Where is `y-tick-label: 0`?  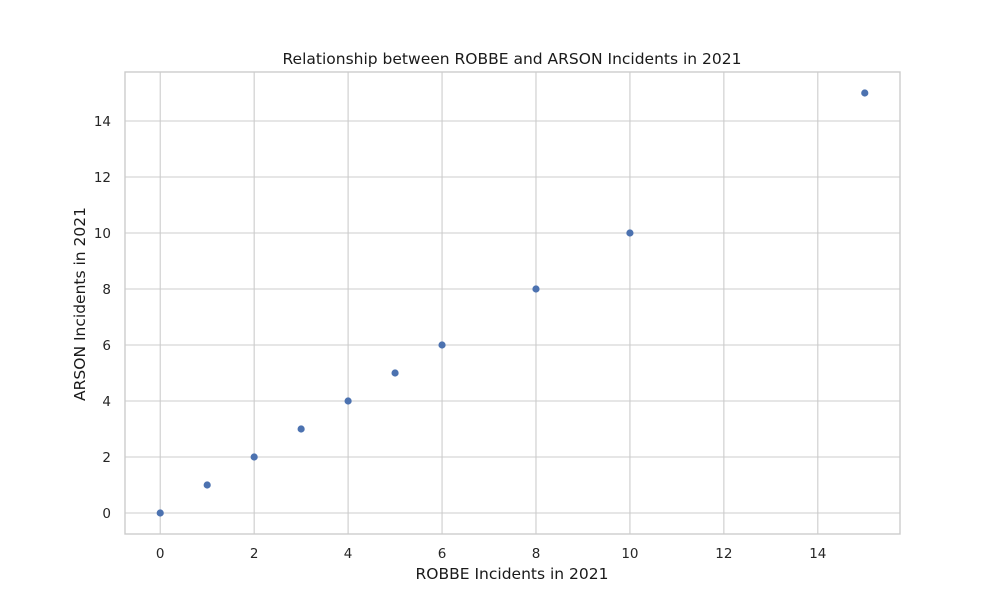 y-tick-label: 0 is located at coordinates (106, 514).